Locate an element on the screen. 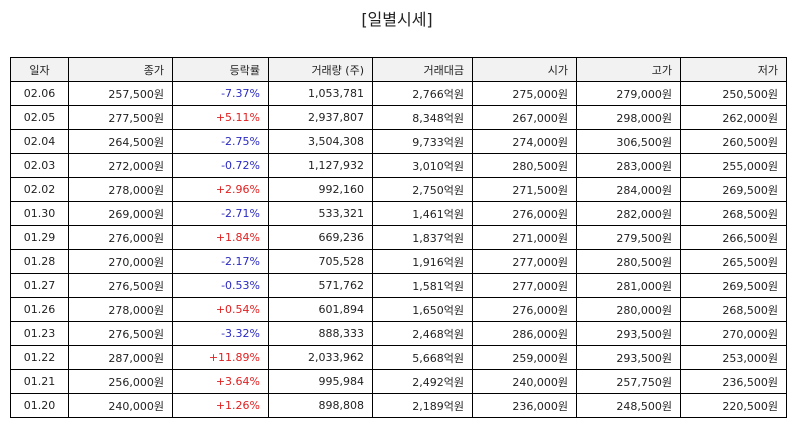 This screenshot has width=794, height=425. table-header-row: 일자 종가 등락률 거래량 (주) 거래대금 시가 고가 저가 is located at coordinates (398, 69).